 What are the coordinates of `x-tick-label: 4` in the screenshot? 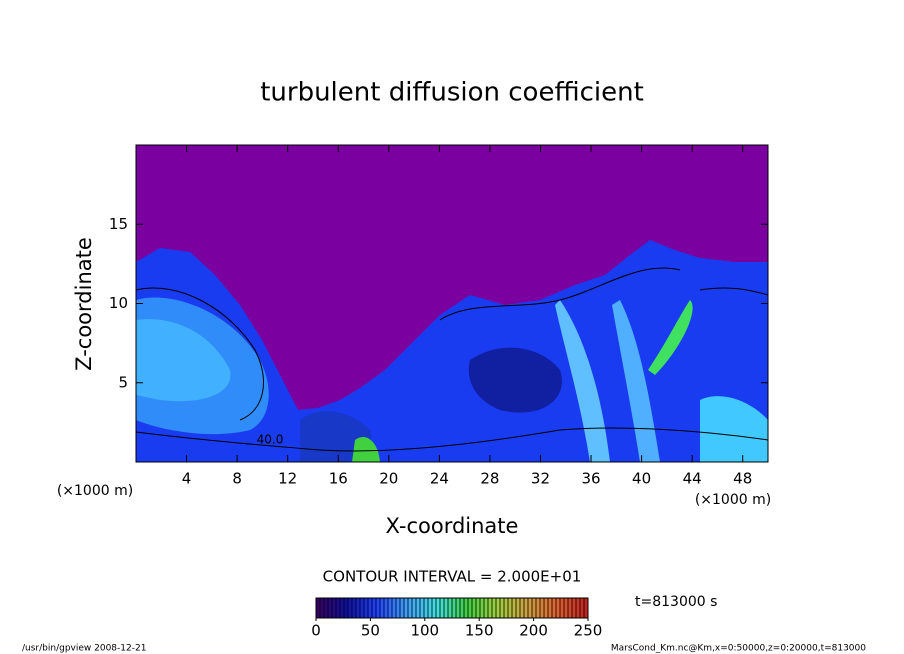 It's located at (187, 479).